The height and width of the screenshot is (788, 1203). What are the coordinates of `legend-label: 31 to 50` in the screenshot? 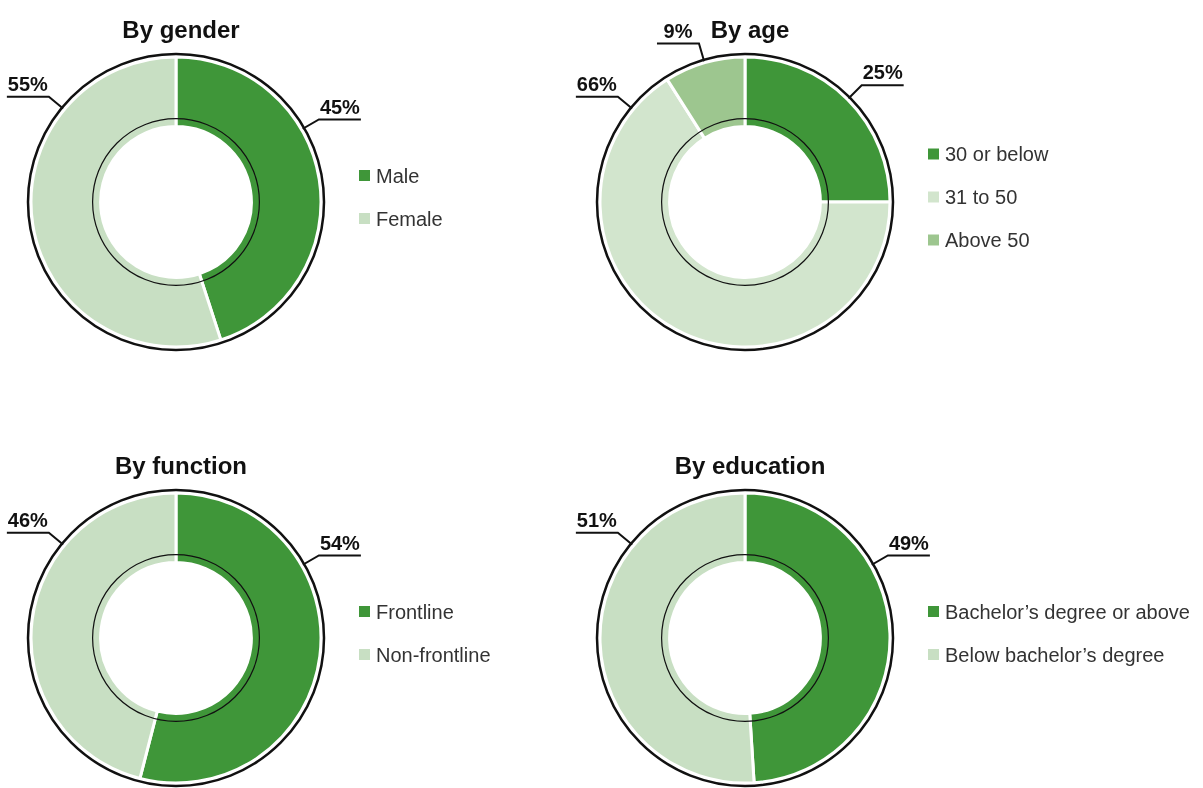 It's located at (981, 197).